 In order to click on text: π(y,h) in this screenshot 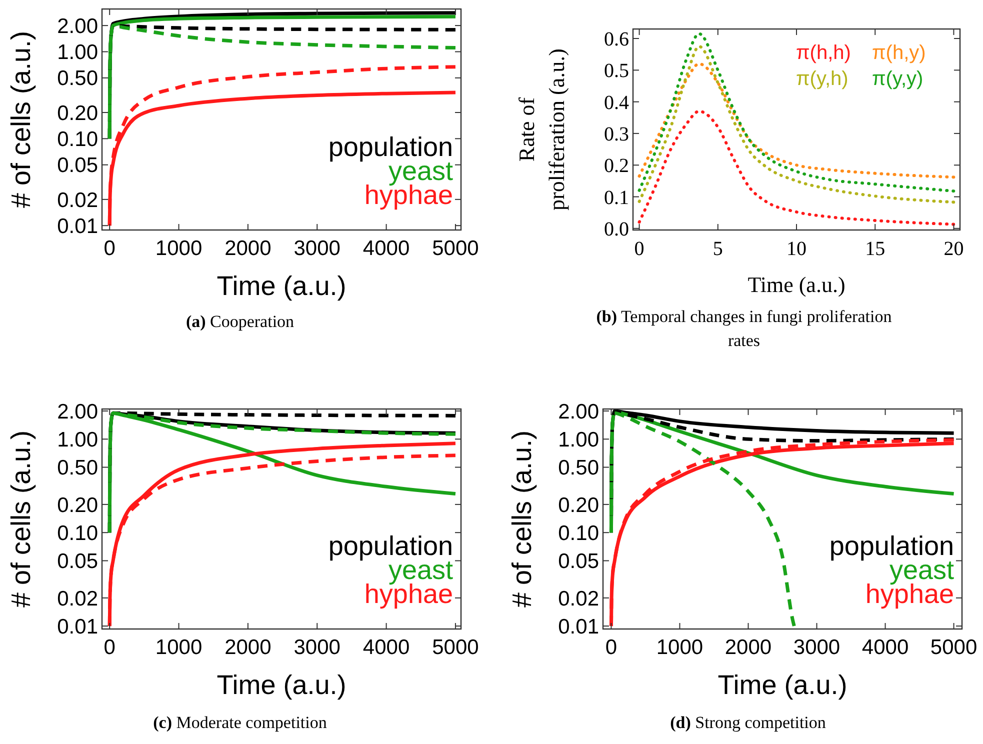, I will do `click(822, 79)`.